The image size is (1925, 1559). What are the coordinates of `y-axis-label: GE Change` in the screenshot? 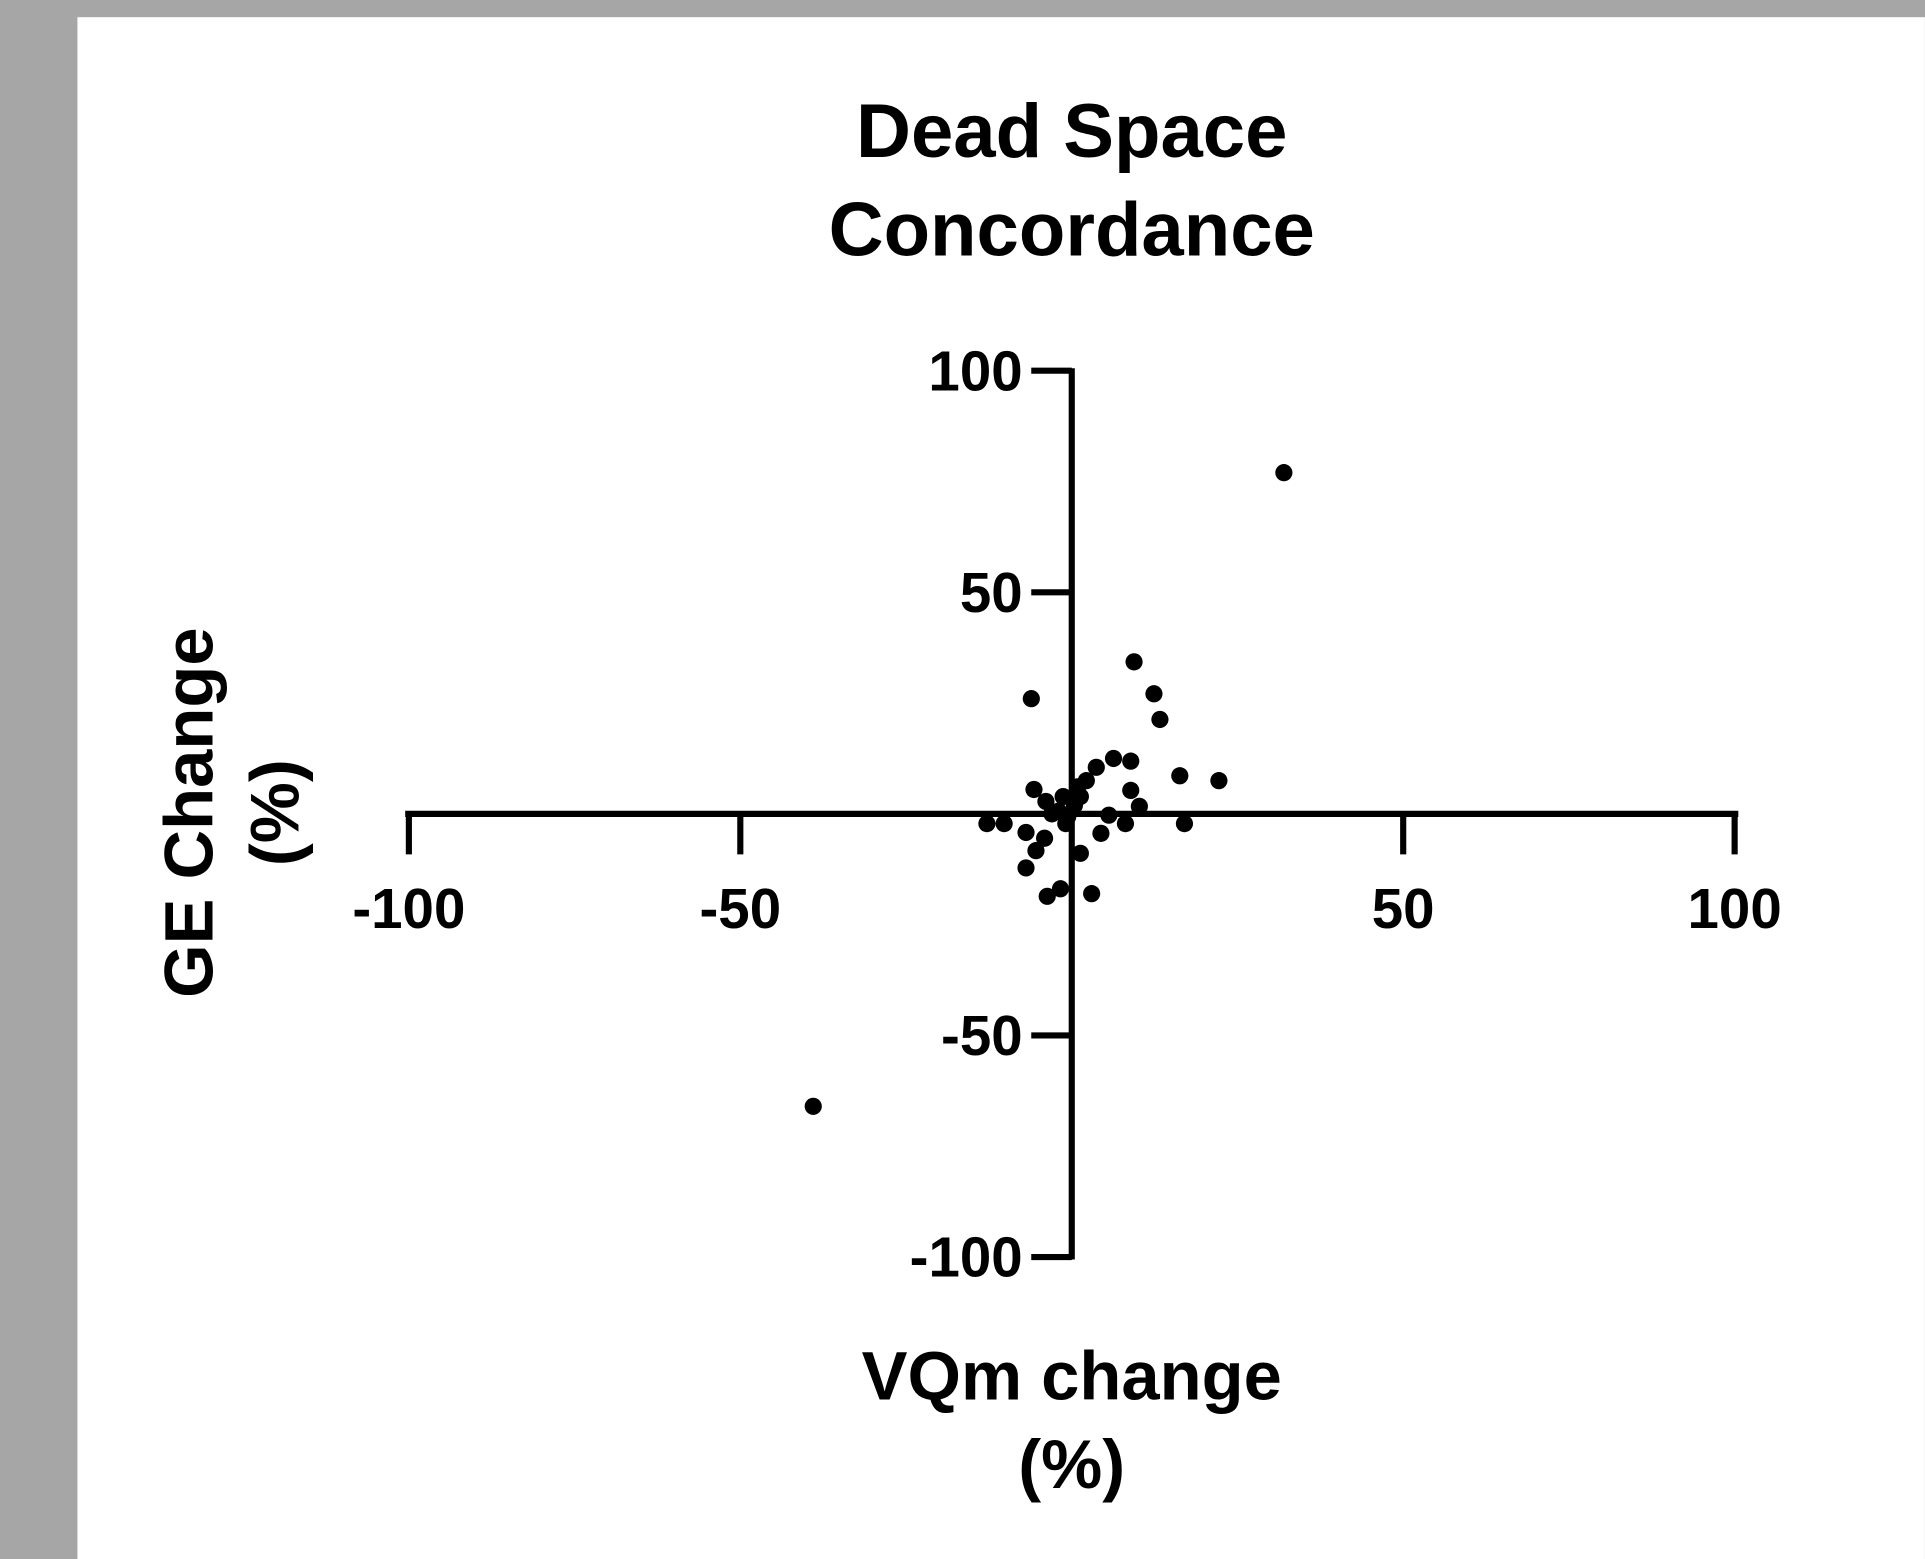 It's located at (188, 812).